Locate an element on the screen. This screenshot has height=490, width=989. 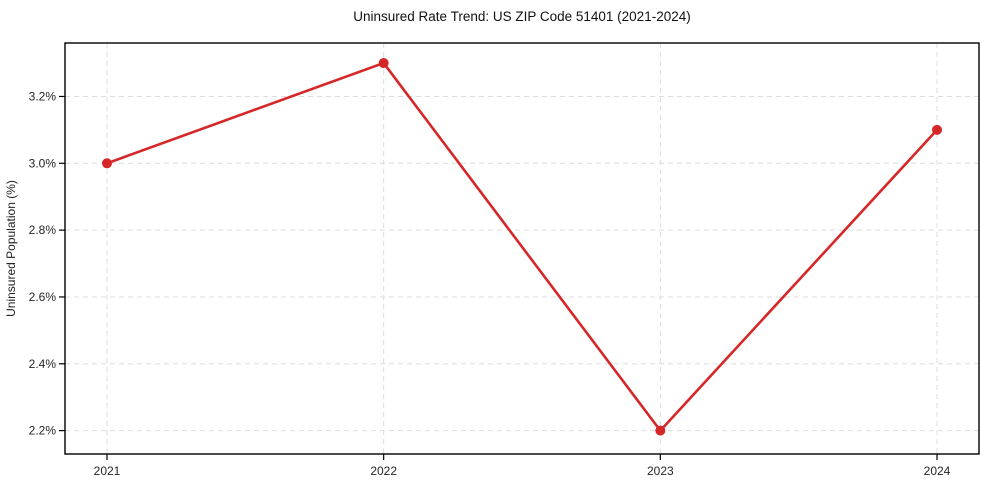
x-tick-label: 2024 is located at coordinates (937, 471).